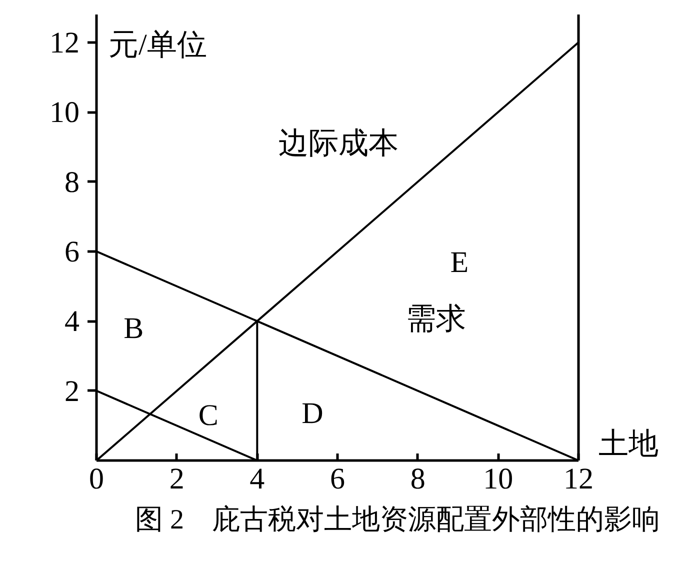 The height and width of the screenshot is (569, 700). Describe the element at coordinates (436, 319) in the screenshot. I see `series-label: 需求` at that location.